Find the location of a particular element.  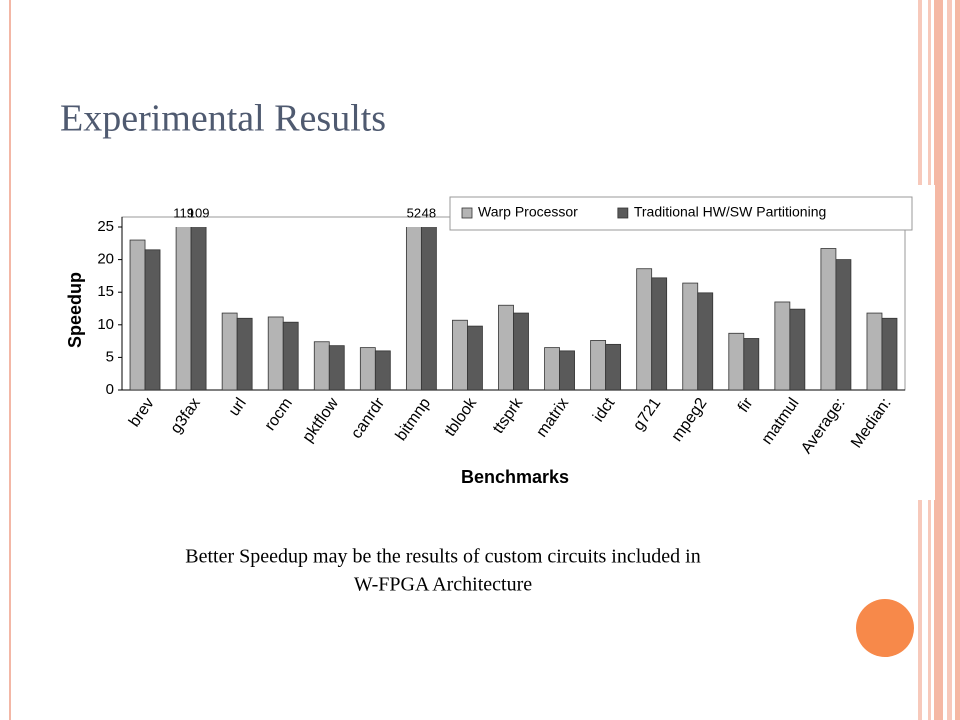

legend-label: Warp Processor is located at coordinates (528, 212).